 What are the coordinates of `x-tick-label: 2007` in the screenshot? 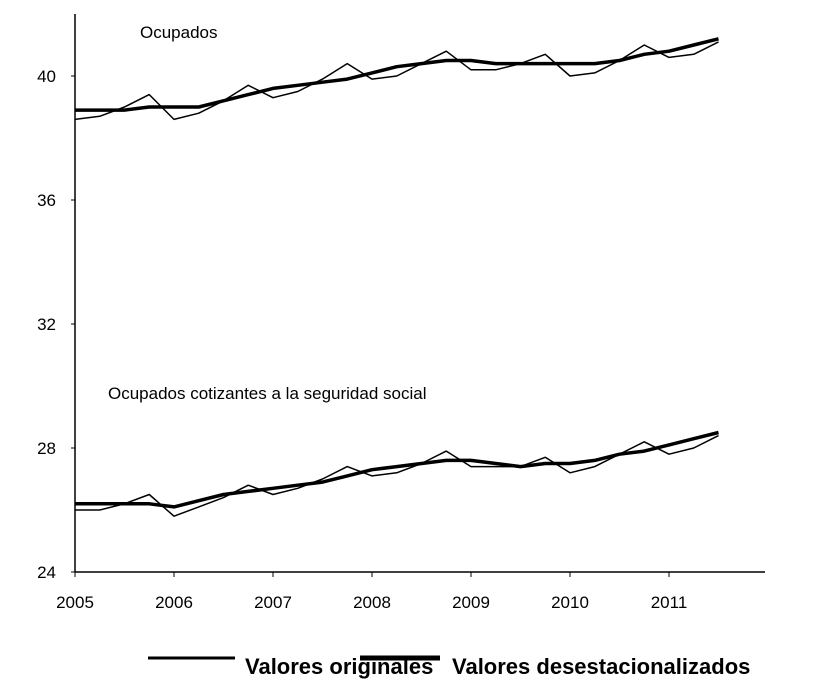 It's located at (273, 602).